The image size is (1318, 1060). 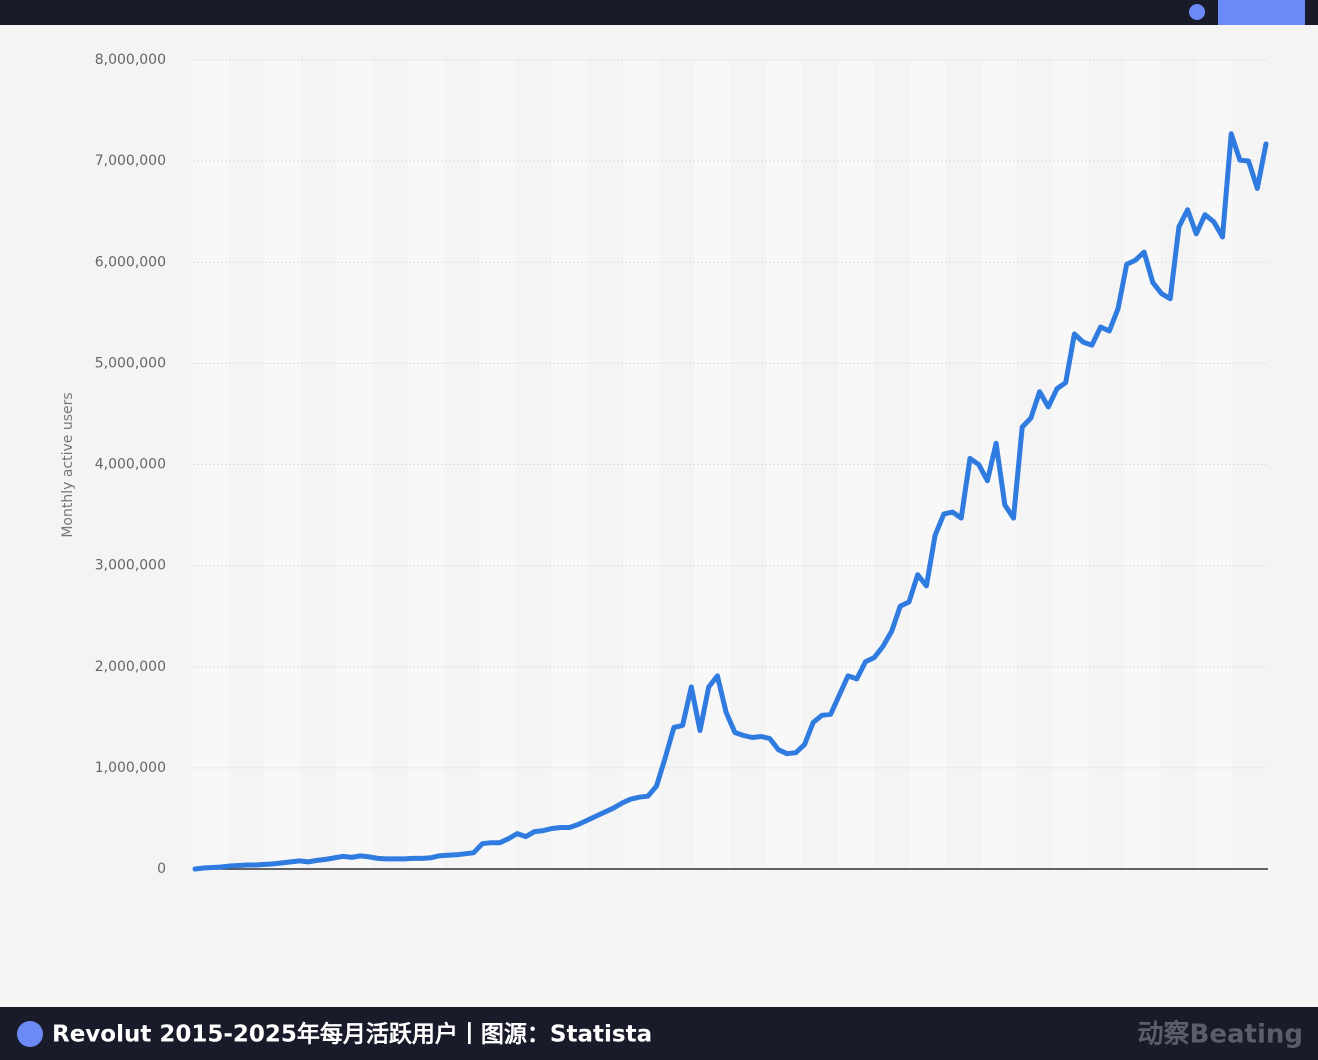 I want to click on y-tick-label: 4,000,000, so click(x=130, y=465).